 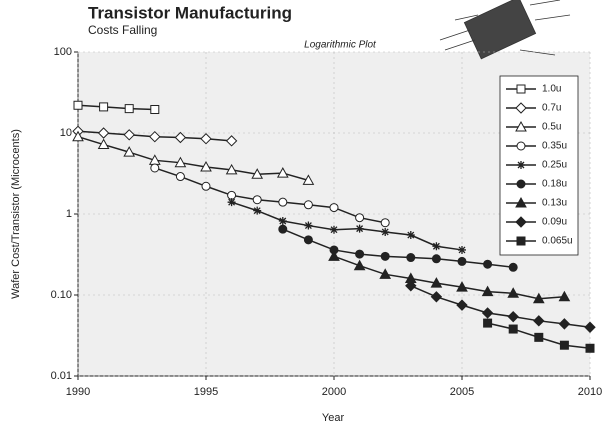 What do you see at coordinates (122, 30) in the screenshot?
I see `chart-subtitle: Costs Falling` at bounding box center [122, 30].